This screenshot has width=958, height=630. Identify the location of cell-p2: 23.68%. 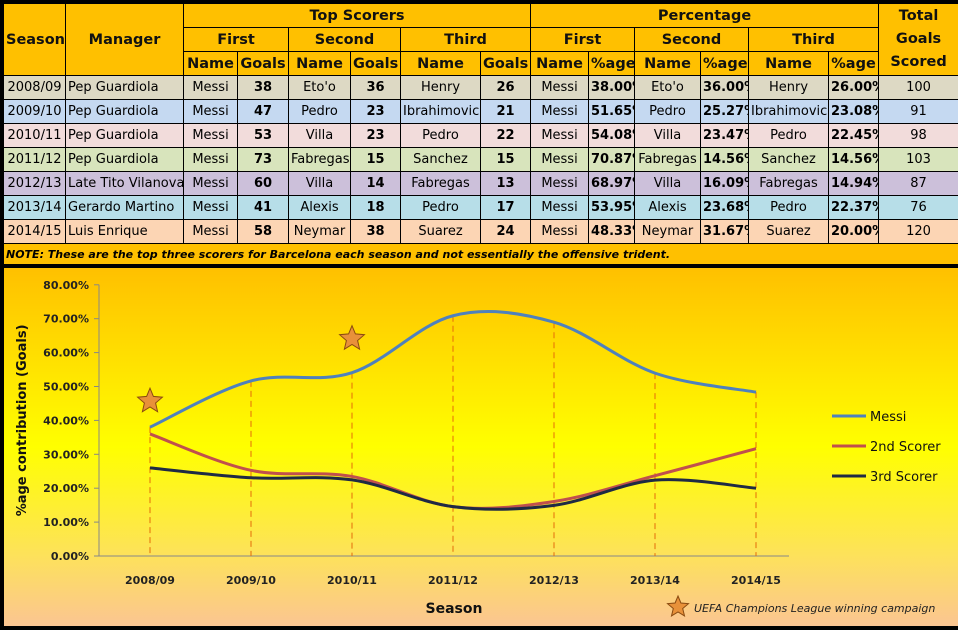
(725, 208).